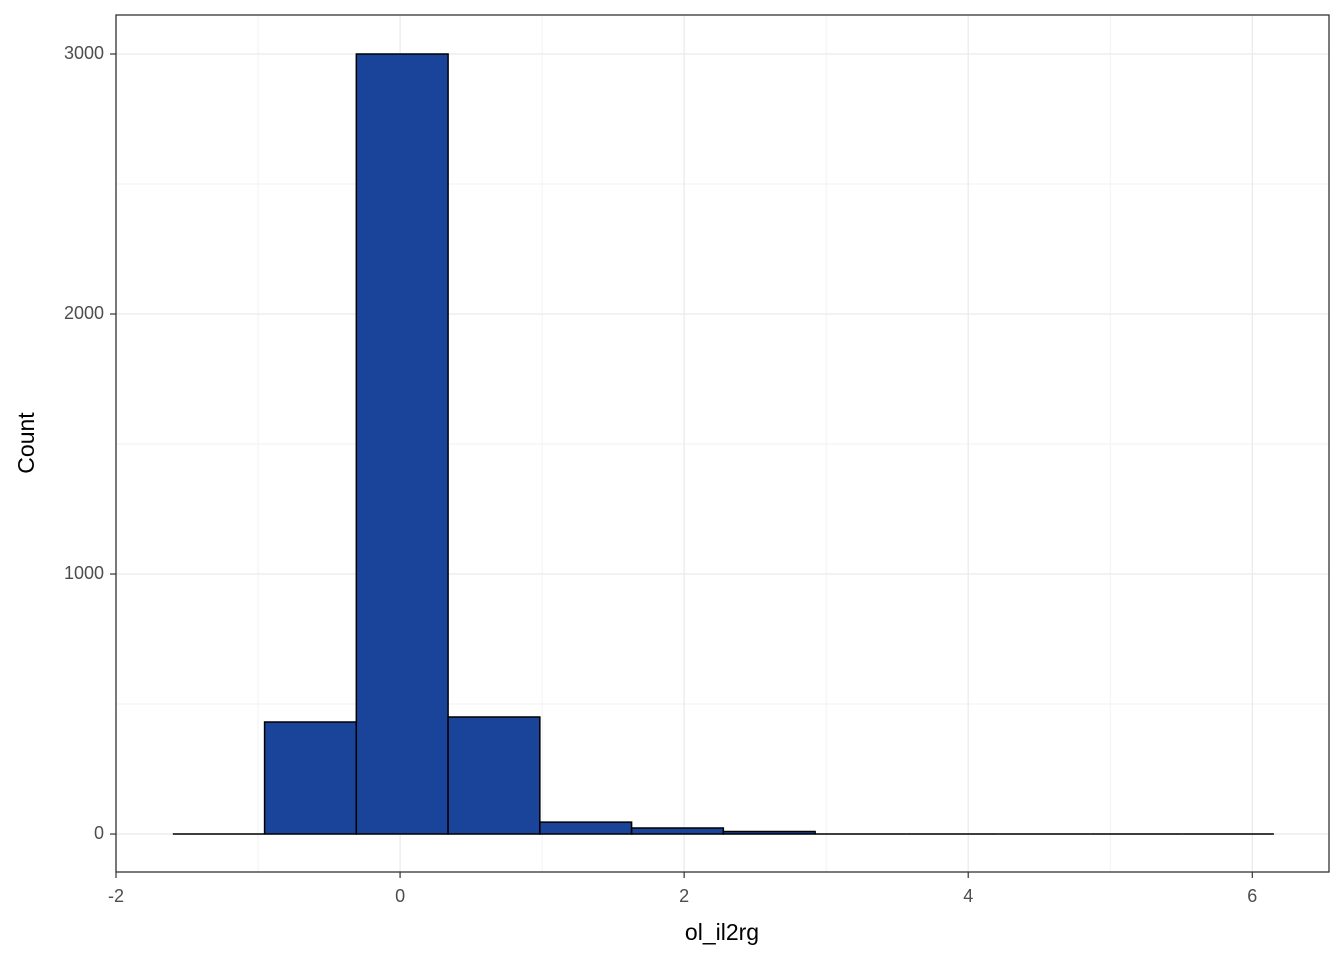  I want to click on y-tick-label: 3000, so click(84, 53).